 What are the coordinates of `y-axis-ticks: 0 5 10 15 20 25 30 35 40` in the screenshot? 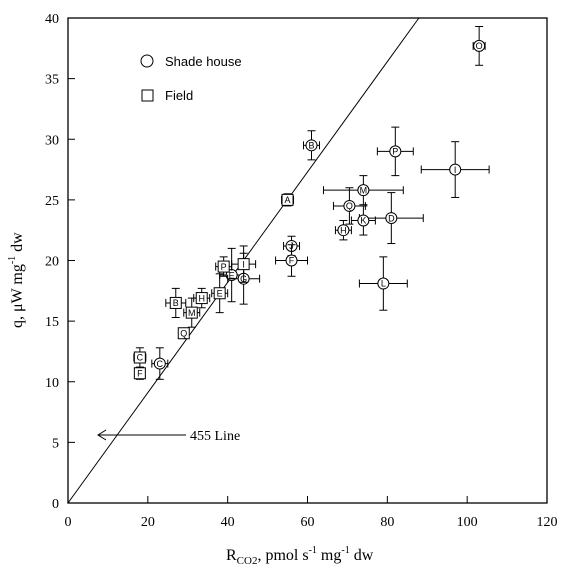 It's located at (60, 262).